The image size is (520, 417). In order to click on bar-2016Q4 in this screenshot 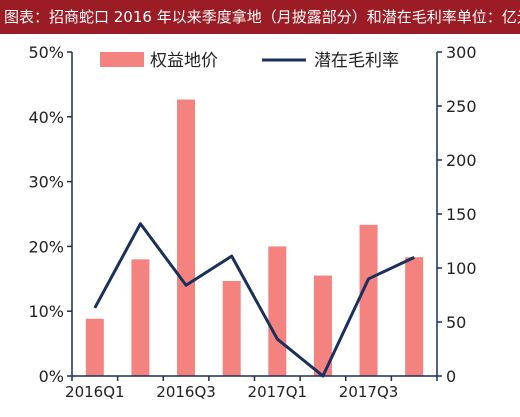, I will do `click(232, 328)`.